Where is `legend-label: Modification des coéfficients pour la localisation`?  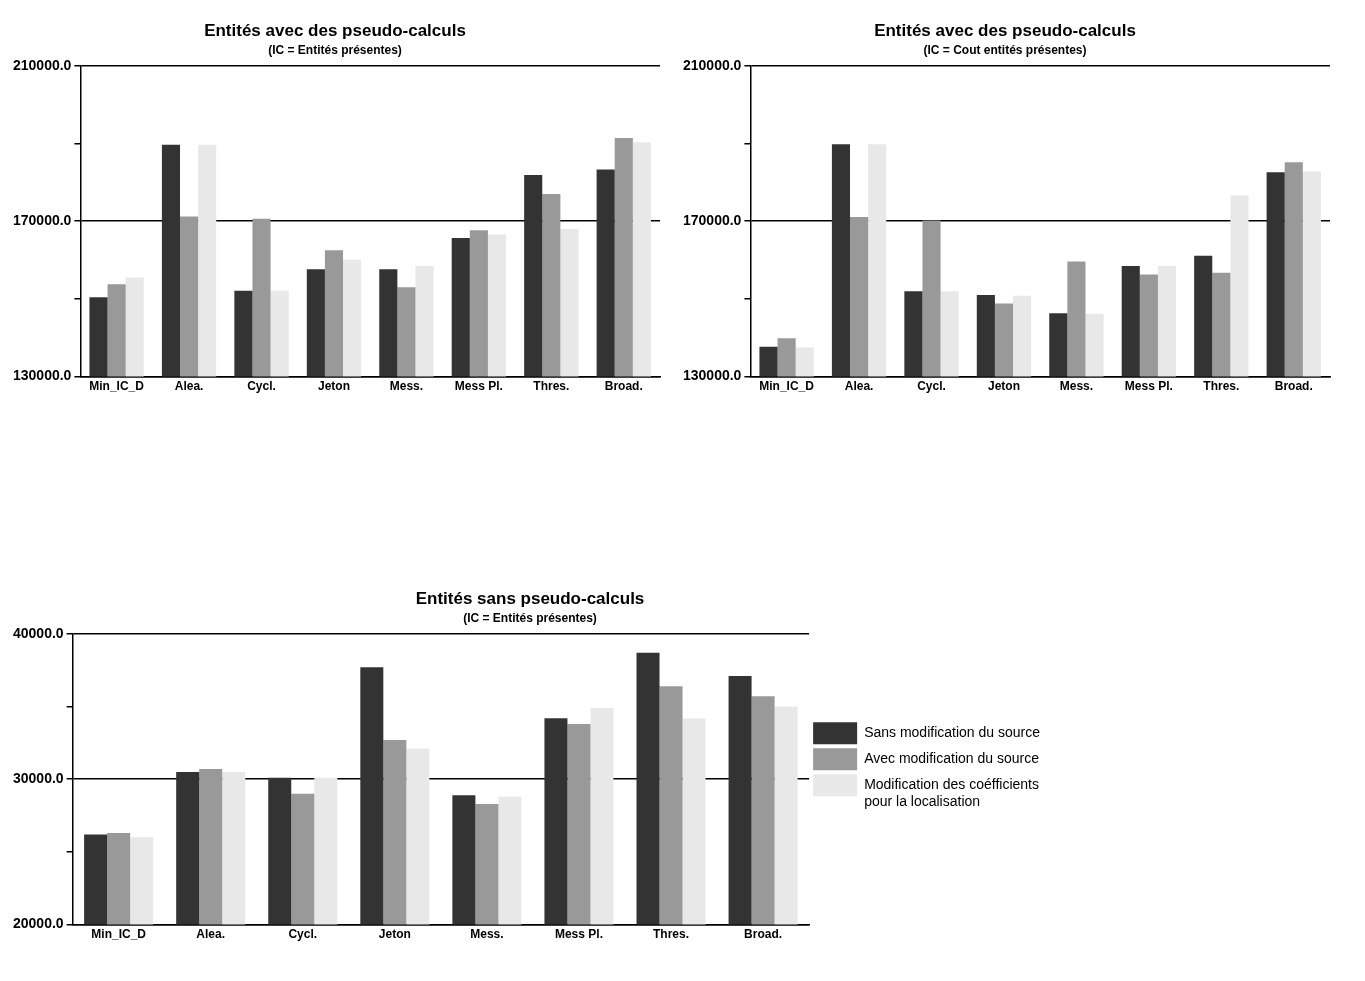 legend-label: Modification des coéfficients pour la localisation is located at coordinates (951, 792).